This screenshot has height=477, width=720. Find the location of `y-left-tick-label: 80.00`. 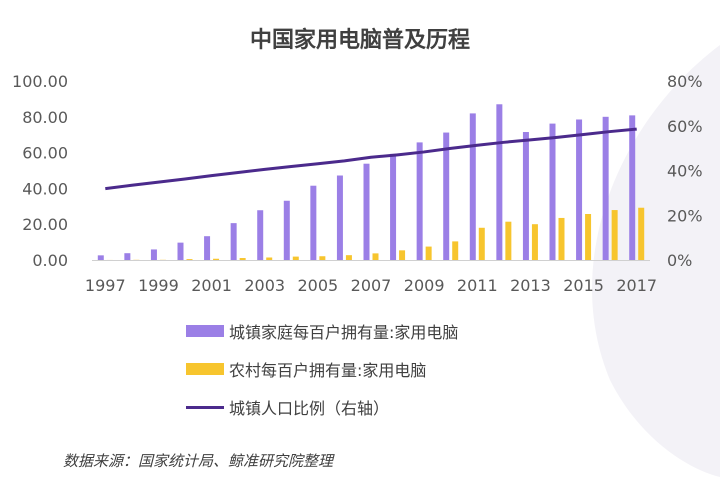

y-left-tick-label: 80.00 is located at coordinates (45, 117).